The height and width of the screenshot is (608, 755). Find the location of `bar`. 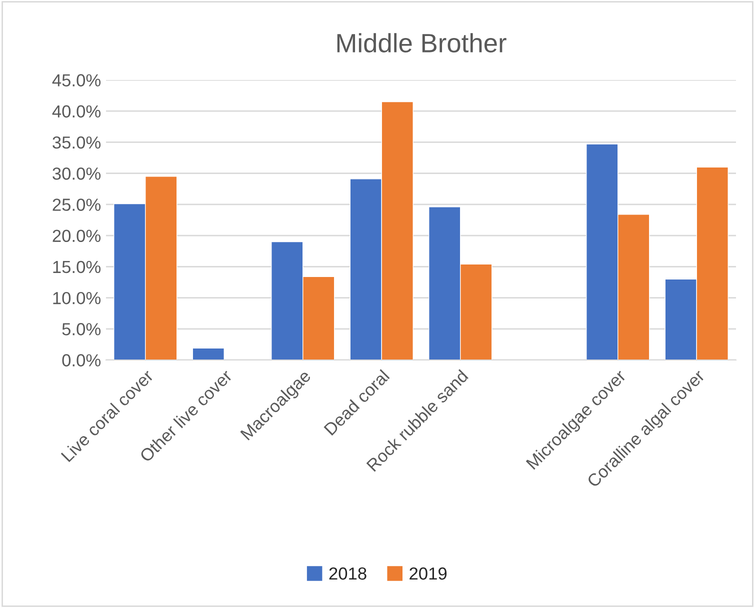

bar is located at coordinates (208, 354).